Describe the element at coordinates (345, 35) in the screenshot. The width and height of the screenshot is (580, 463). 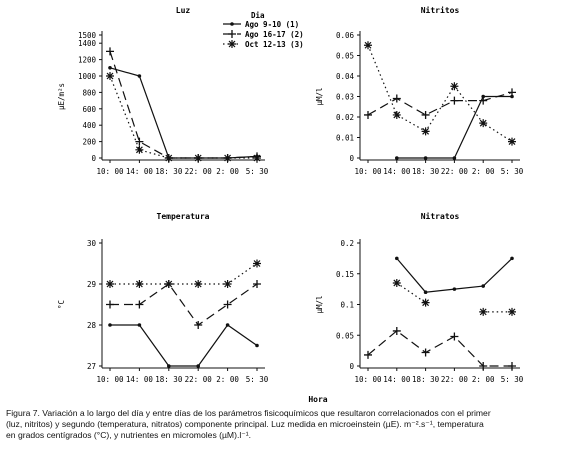
I see `y-tick-label: 0.06` at that location.